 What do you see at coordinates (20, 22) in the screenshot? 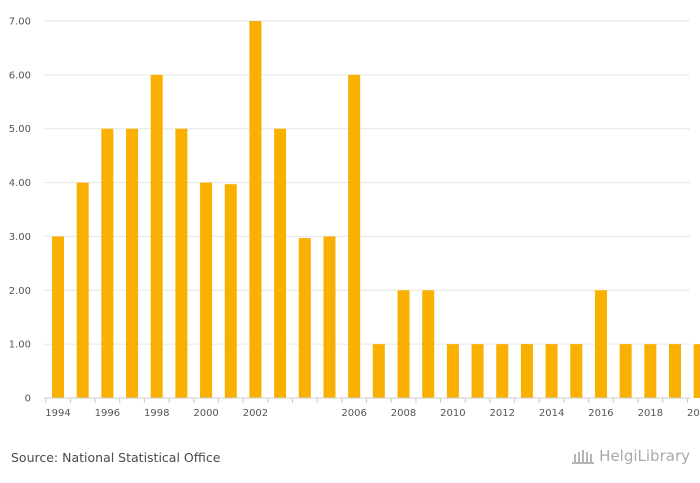
I see `y-tick-label: 7.00` at bounding box center [20, 22].